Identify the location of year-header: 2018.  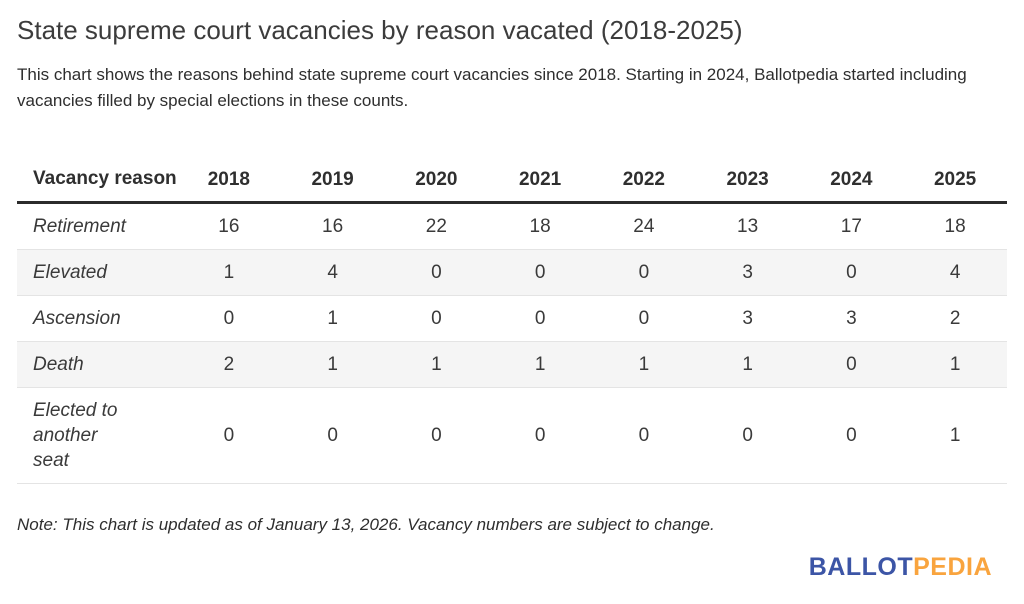
(229, 185).